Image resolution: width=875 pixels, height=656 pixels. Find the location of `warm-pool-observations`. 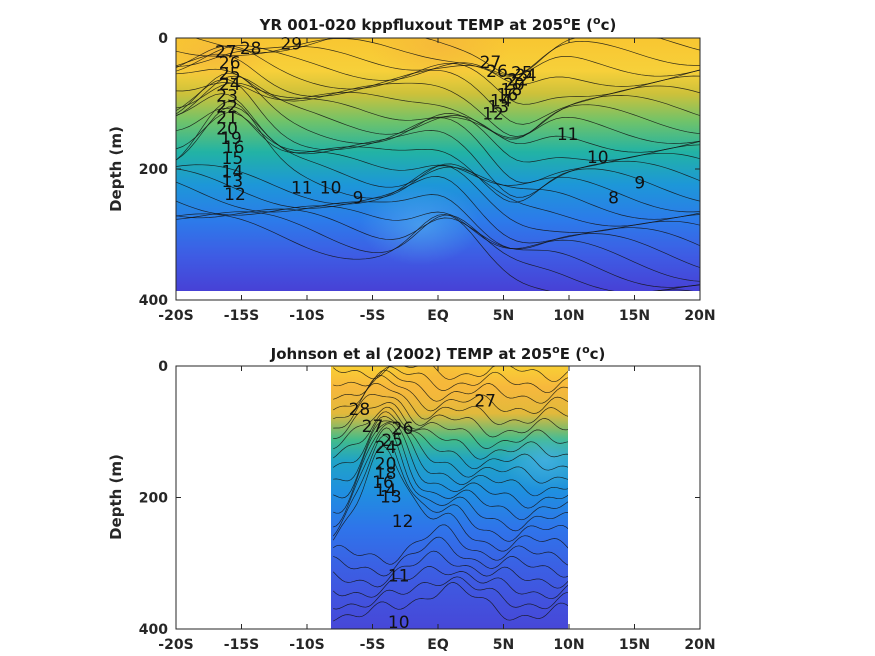

warm-pool-observations is located at coordinates (440, 388).